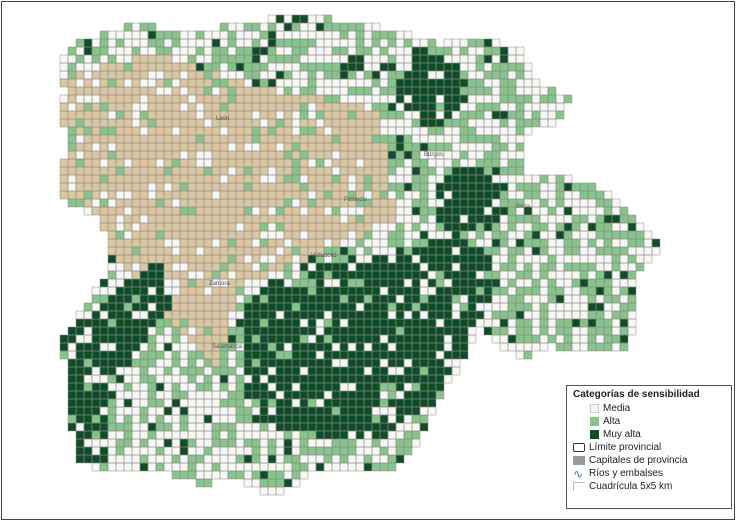 This screenshot has width=738, height=523. Describe the element at coordinates (594, 421) in the screenshot. I see `alta-swatch-icon` at that location.